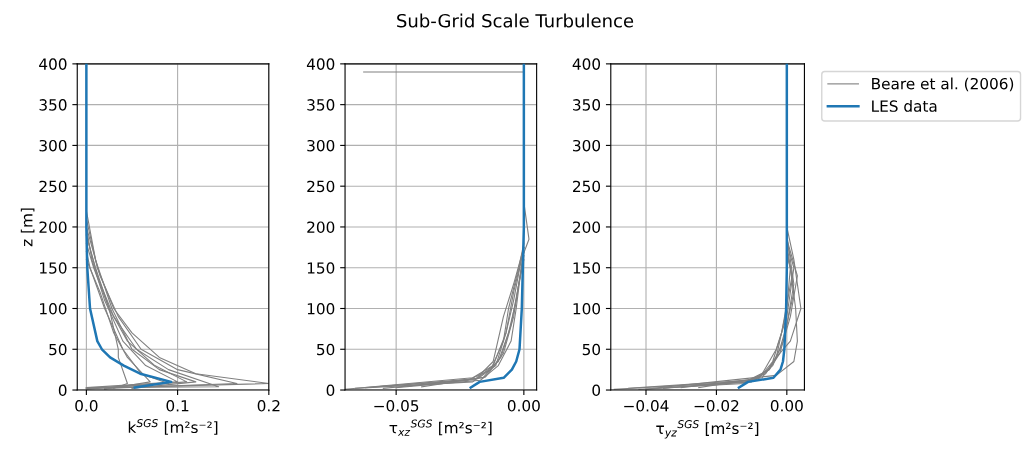 This screenshot has height=453, width=1030. Describe the element at coordinates (943, 84) in the screenshot. I see `legend-label: Beare et al. (2006)` at that location.